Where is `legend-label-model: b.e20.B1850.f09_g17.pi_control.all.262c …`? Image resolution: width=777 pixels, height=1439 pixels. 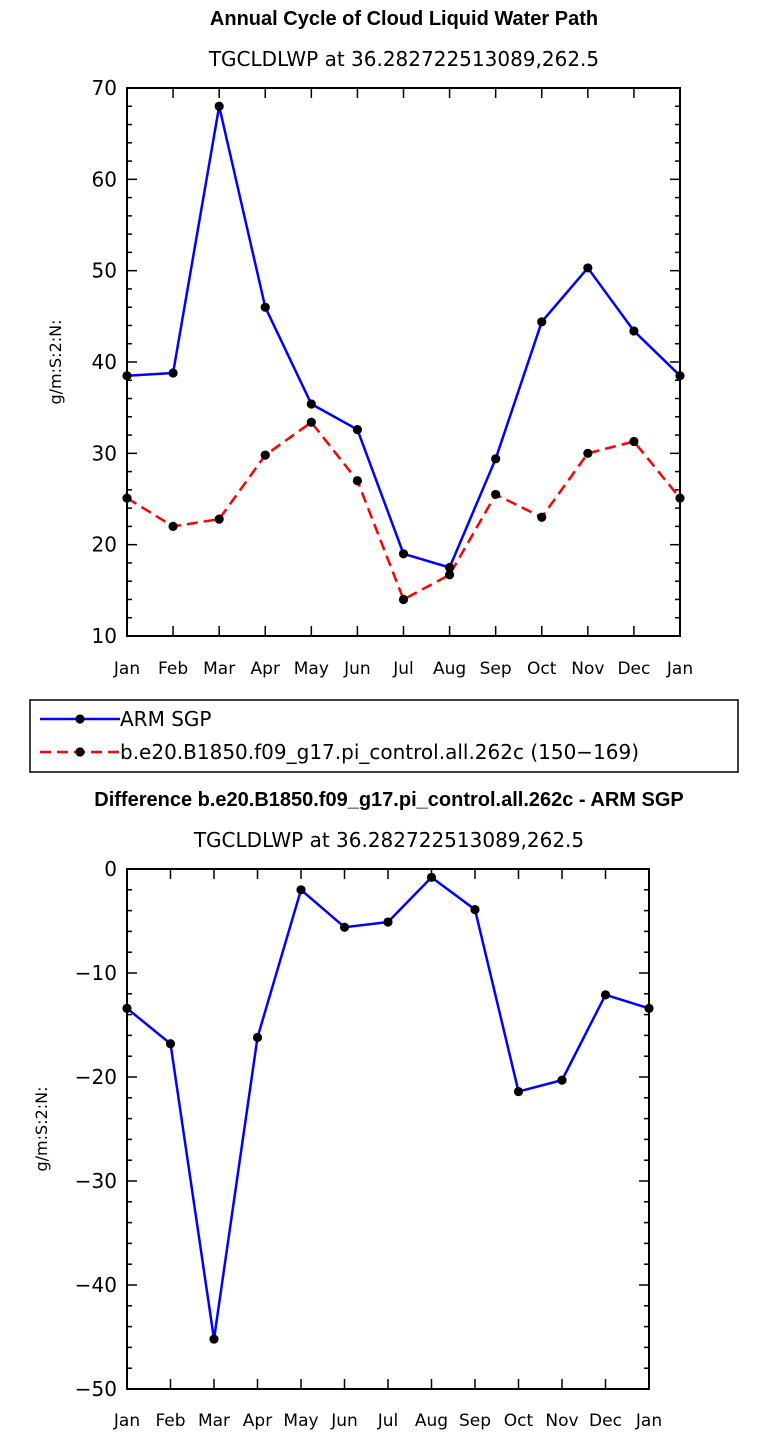
legend-label-model: b.e20.B1850.f09_g17.pi_control.all.262c … is located at coordinates (379, 752).